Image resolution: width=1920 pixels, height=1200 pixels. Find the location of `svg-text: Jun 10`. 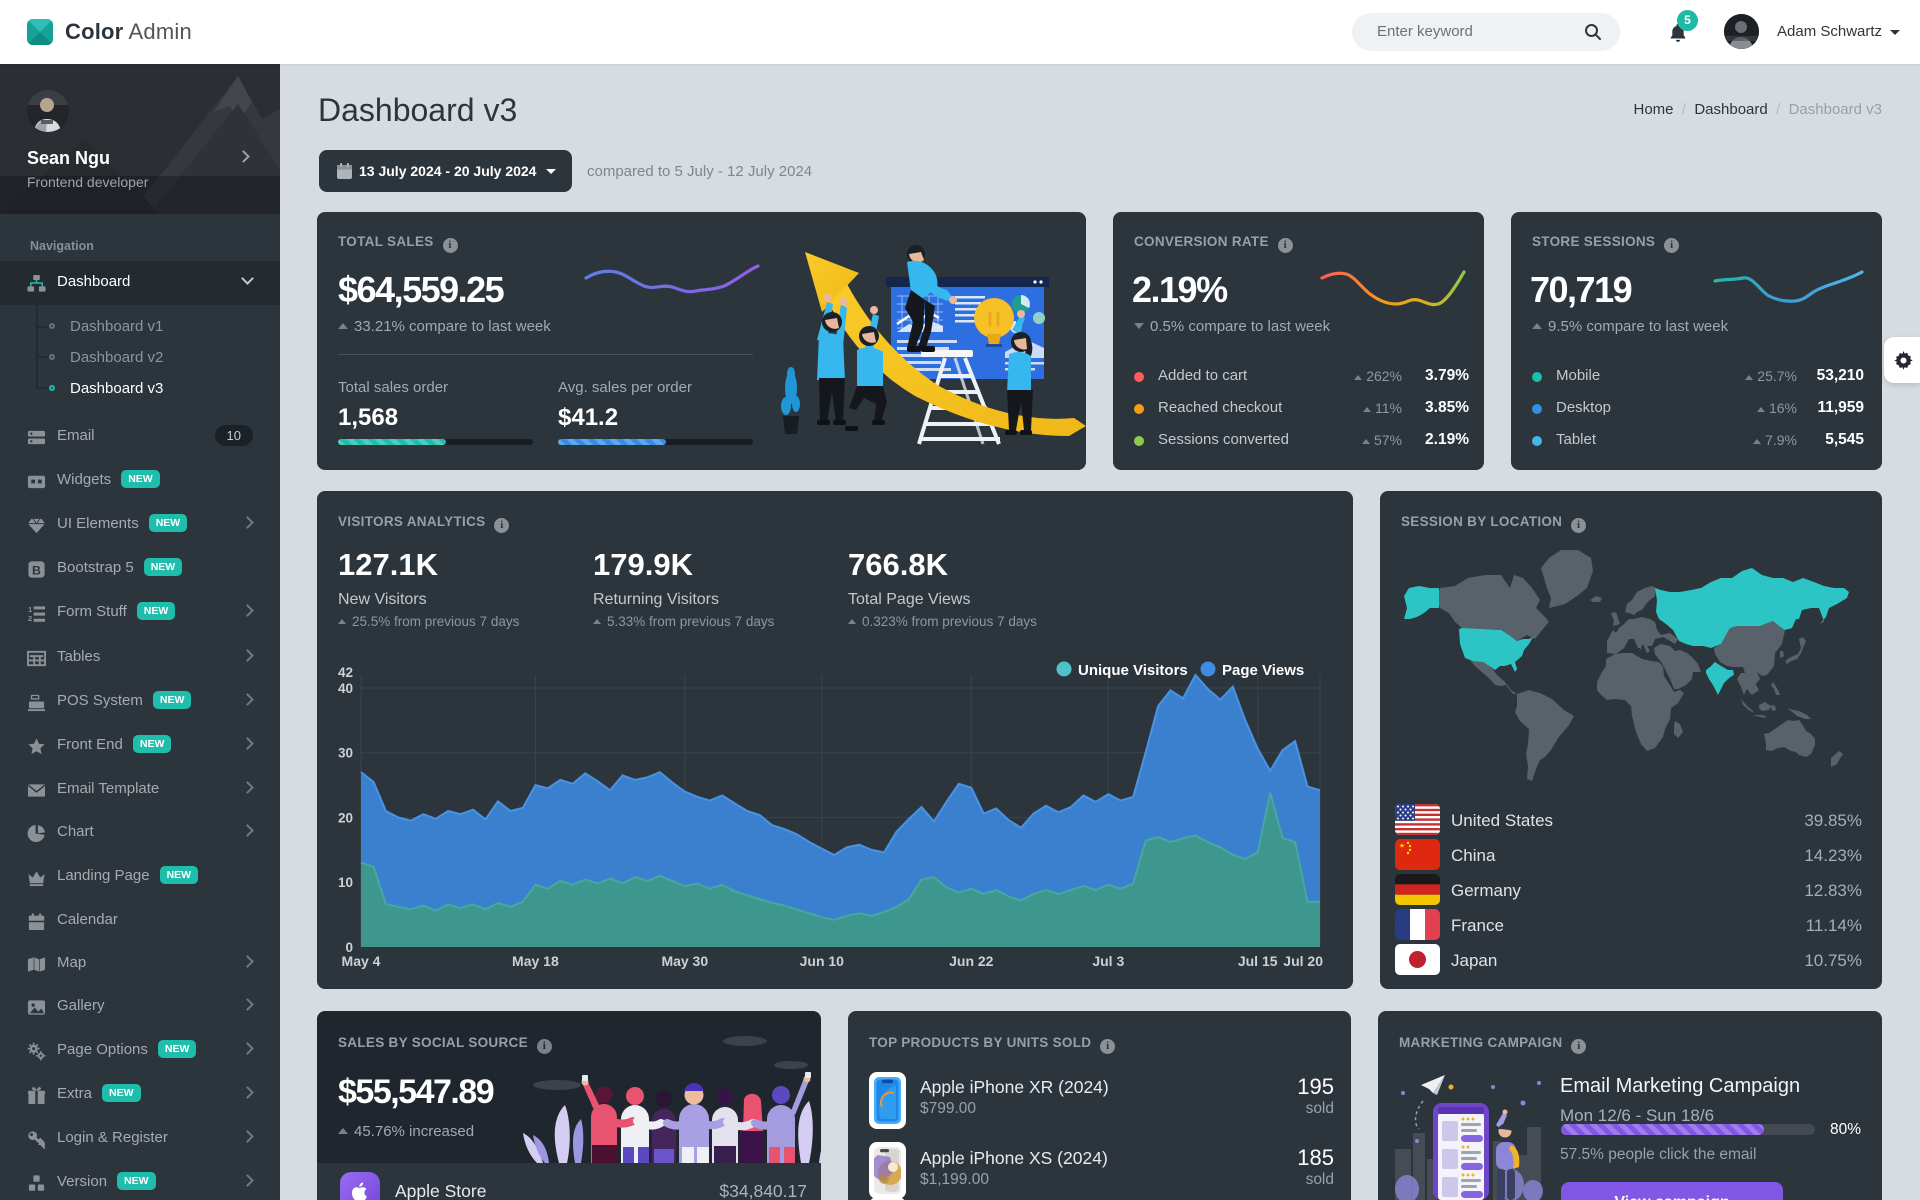

svg-text: Jun 10 is located at coordinates (822, 961).